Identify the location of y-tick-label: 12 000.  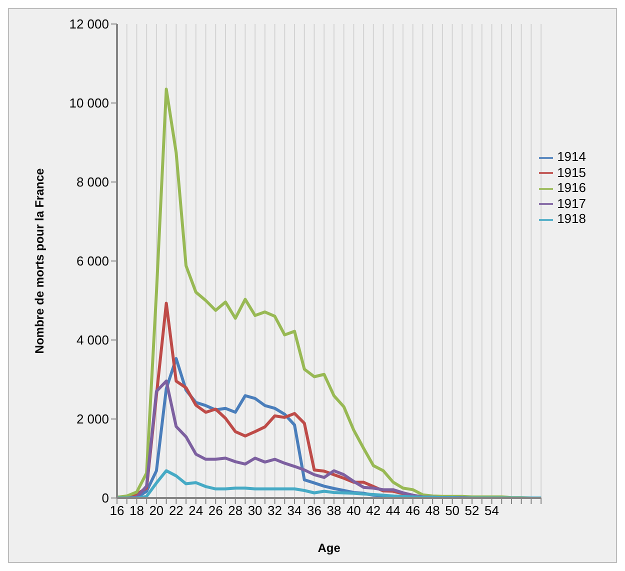
(89, 24).